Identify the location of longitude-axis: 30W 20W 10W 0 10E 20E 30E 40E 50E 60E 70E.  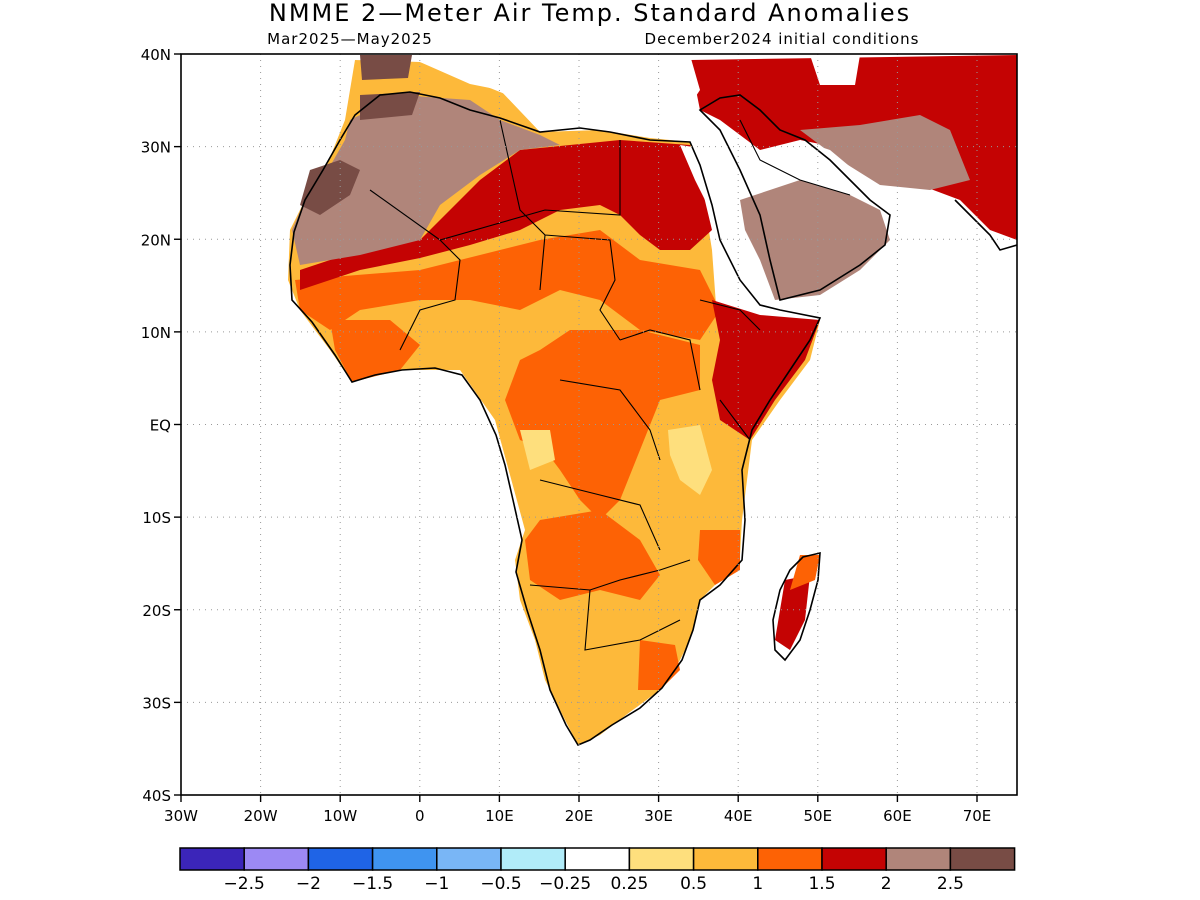
(577, 810).